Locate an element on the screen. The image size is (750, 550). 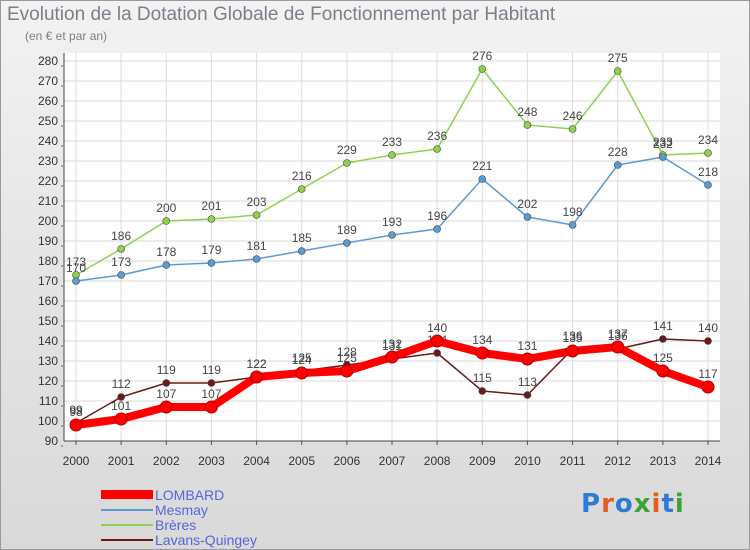
data-label: 136 is located at coordinates (573, 336).